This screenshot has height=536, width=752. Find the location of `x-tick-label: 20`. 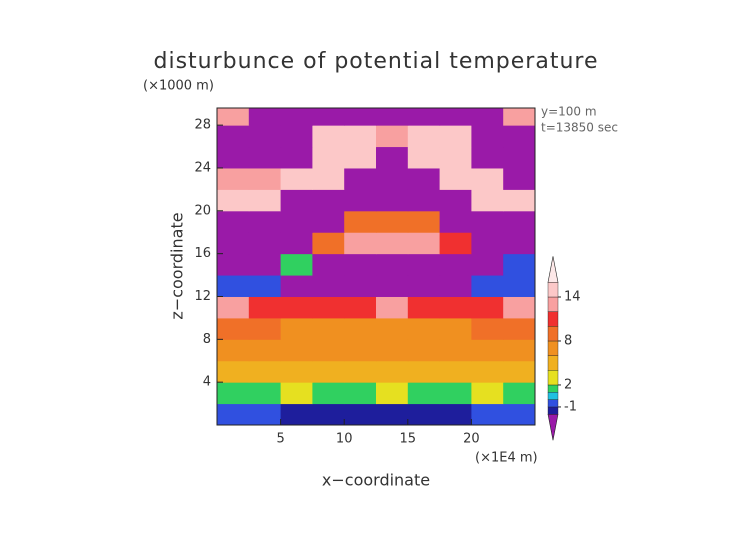

x-tick-label: 20 is located at coordinates (471, 439).